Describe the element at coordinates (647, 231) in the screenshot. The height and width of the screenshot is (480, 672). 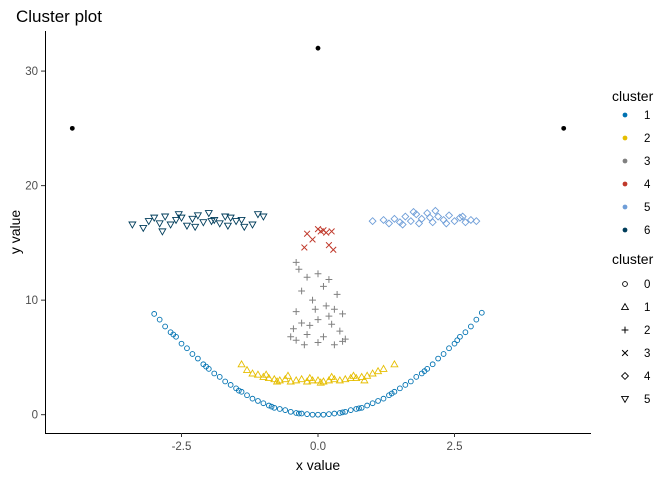
I see `color-legend-label: 6` at that location.